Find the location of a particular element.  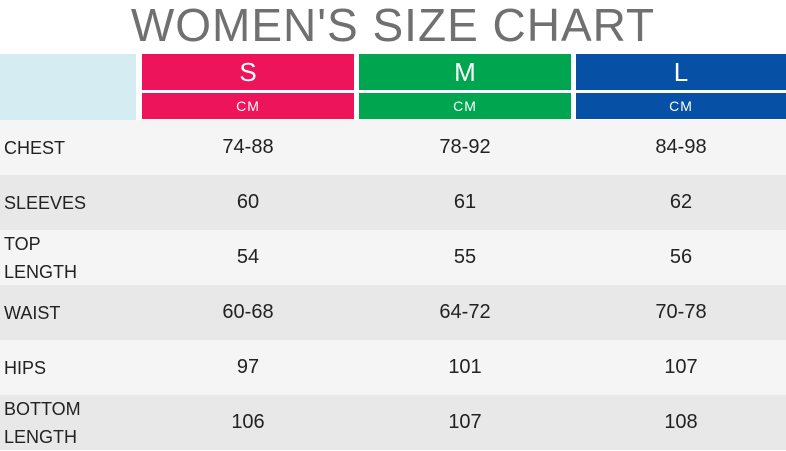

chart-title: WOMEN'S SIZE CHART is located at coordinates (393, 25).